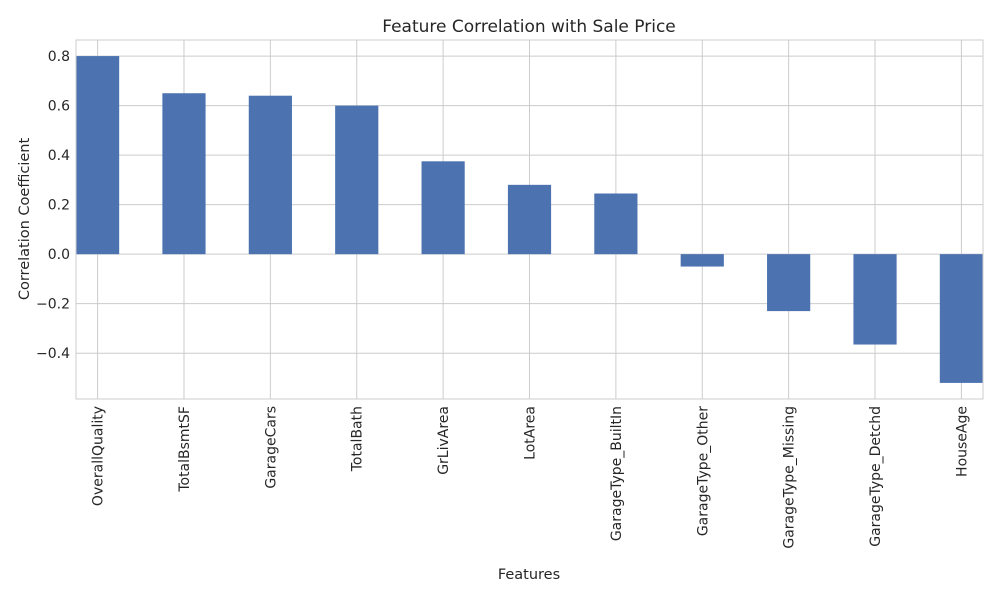 The height and width of the screenshot is (600, 1000). Describe the element at coordinates (59, 156) in the screenshot. I see `y-tick-label: 0.4` at that location.